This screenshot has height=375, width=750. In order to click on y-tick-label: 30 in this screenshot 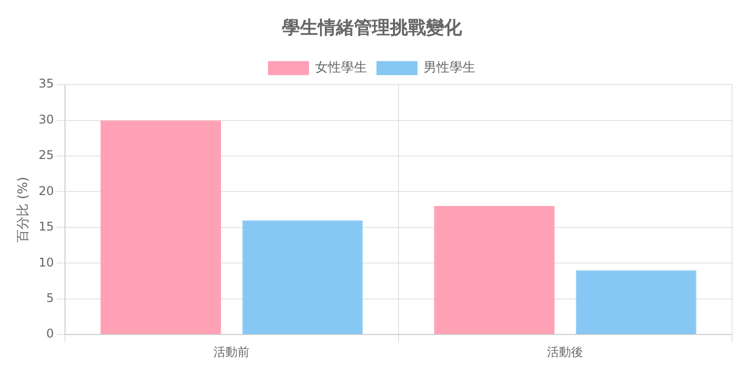, I will do `click(46, 119)`.